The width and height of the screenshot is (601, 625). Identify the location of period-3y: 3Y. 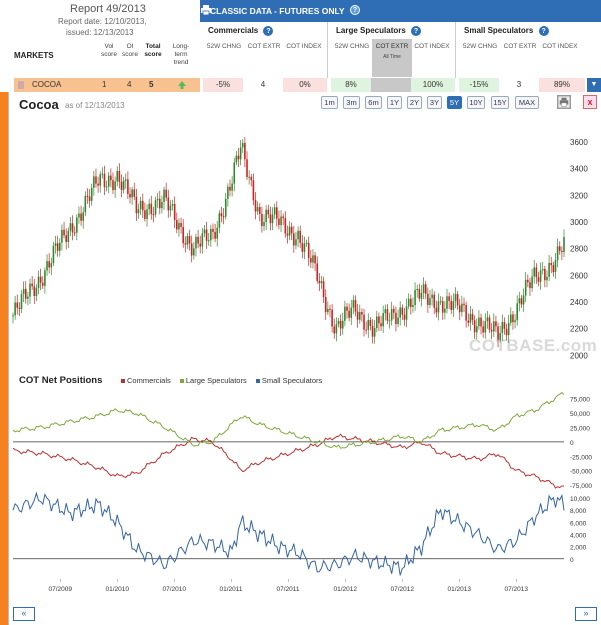
(434, 102).